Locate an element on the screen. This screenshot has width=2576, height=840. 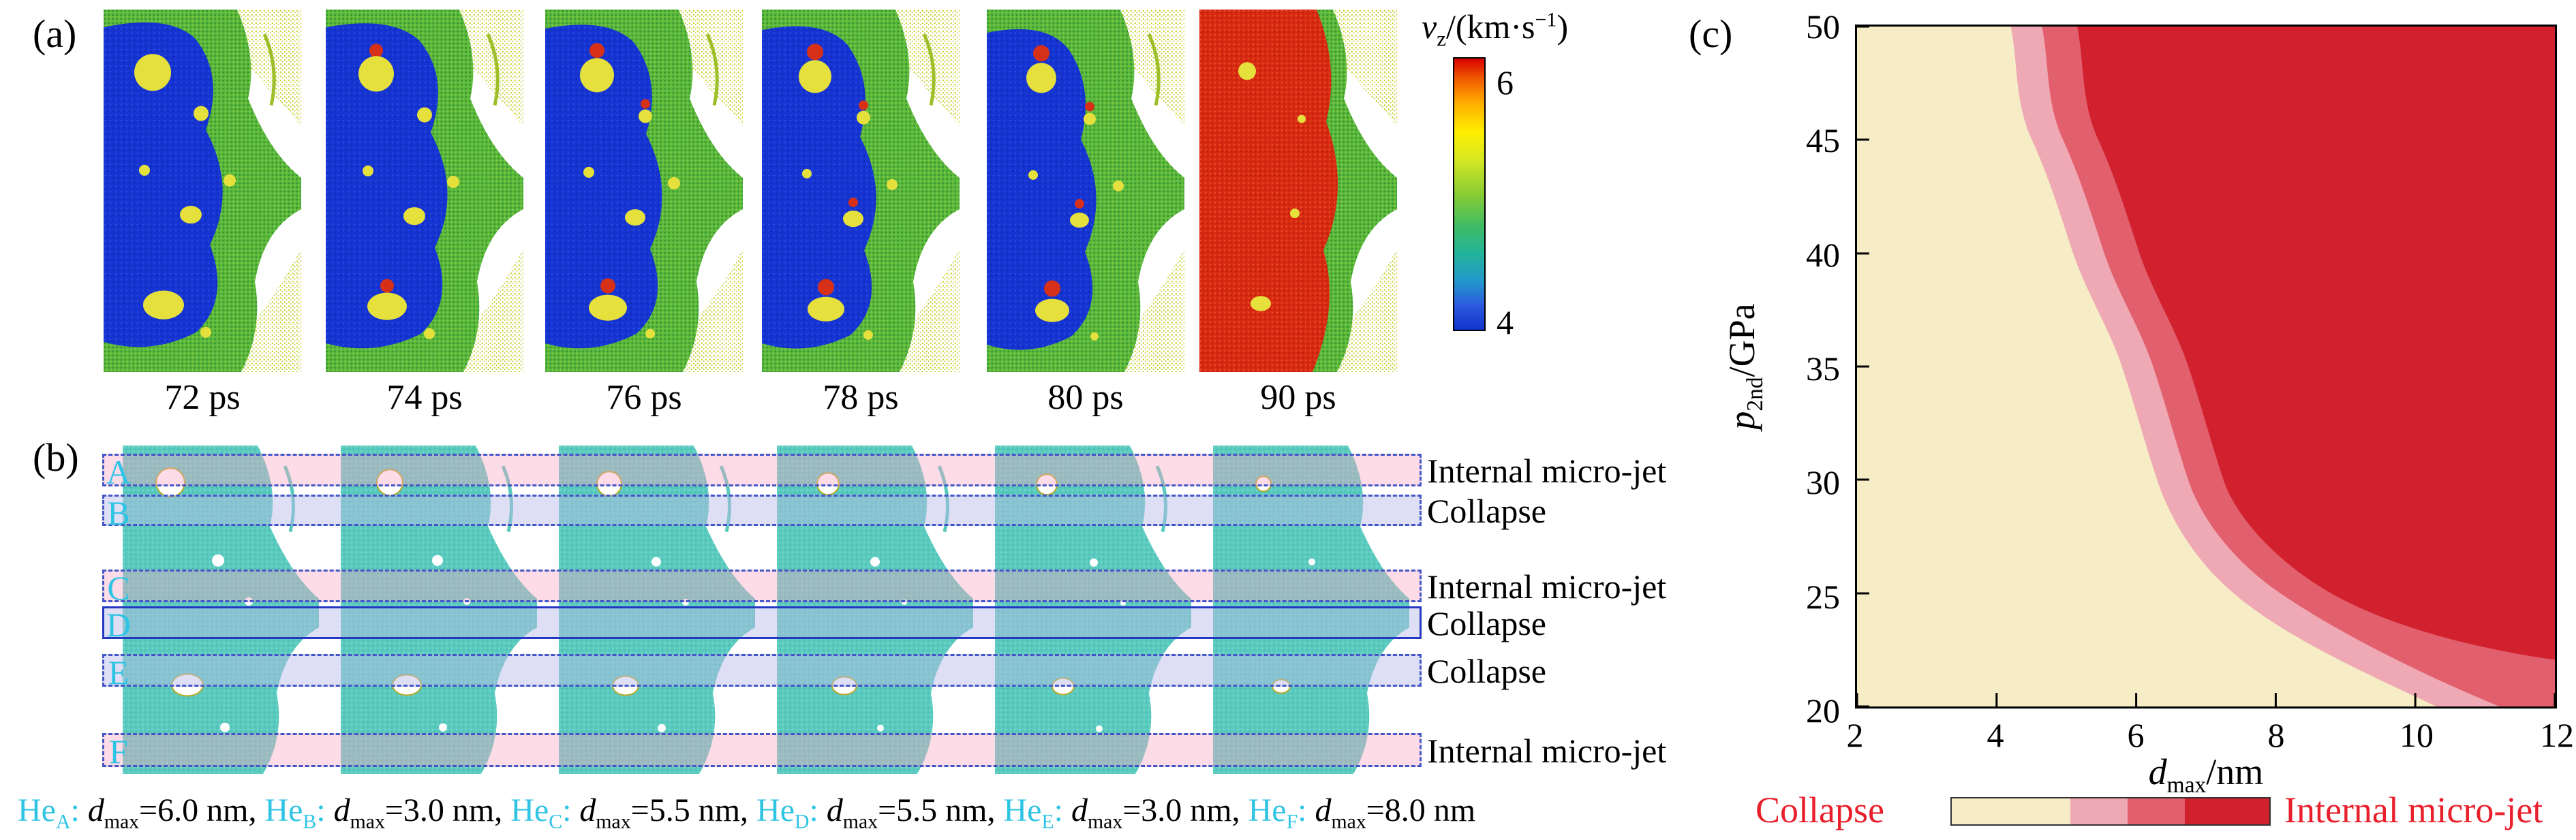
time-label-1: 72 ps is located at coordinates (202, 397).